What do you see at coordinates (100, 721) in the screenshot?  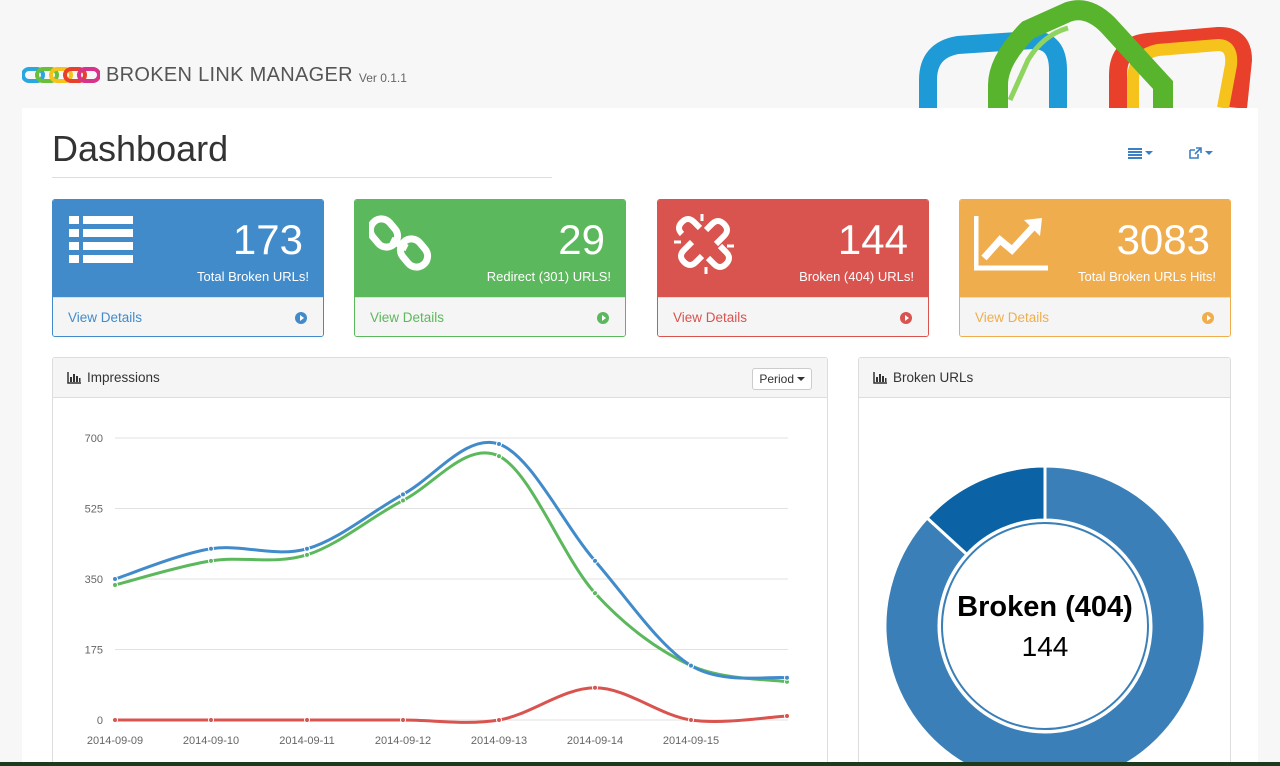 I see `y-tick-label: 0` at bounding box center [100, 721].